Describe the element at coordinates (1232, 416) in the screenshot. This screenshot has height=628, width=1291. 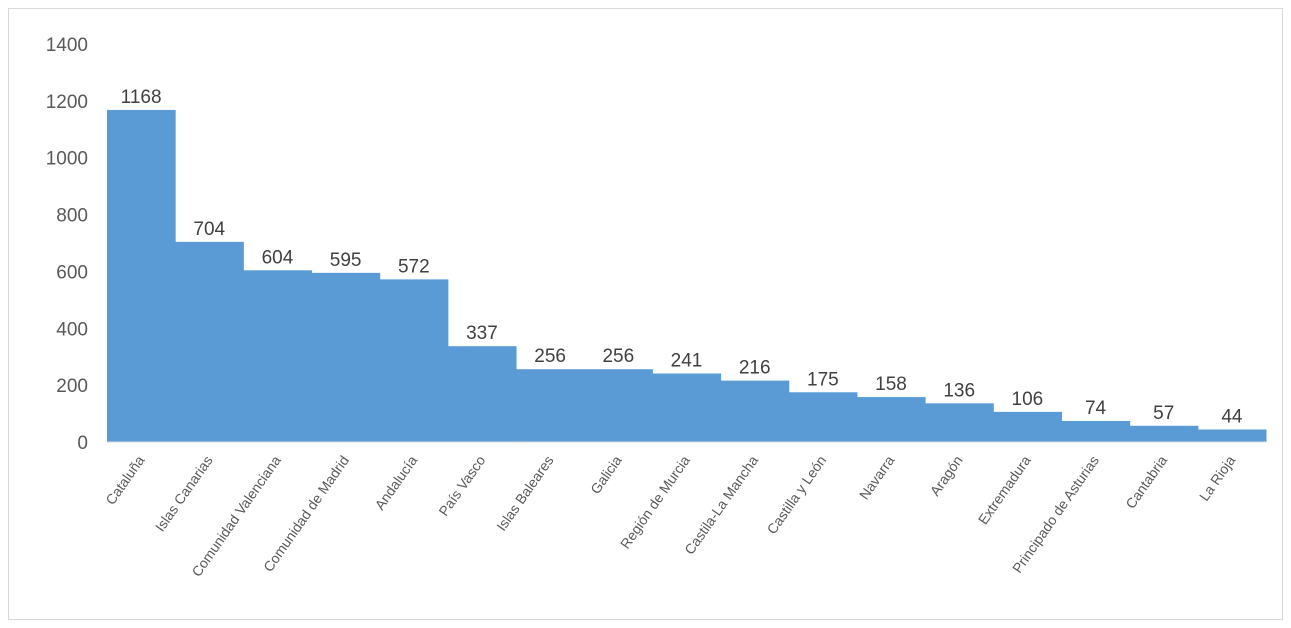
I see `data-label: 44` at that location.